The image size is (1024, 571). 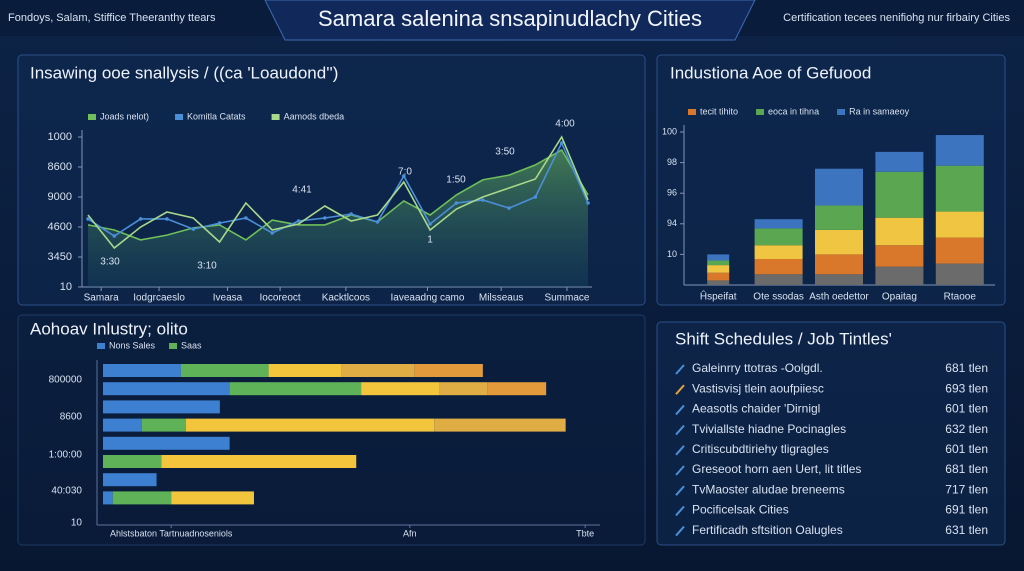 What do you see at coordinates (109, 328) in the screenshot?
I see `panel-title: Aohoav Inlustry; olito` at bounding box center [109, 328].